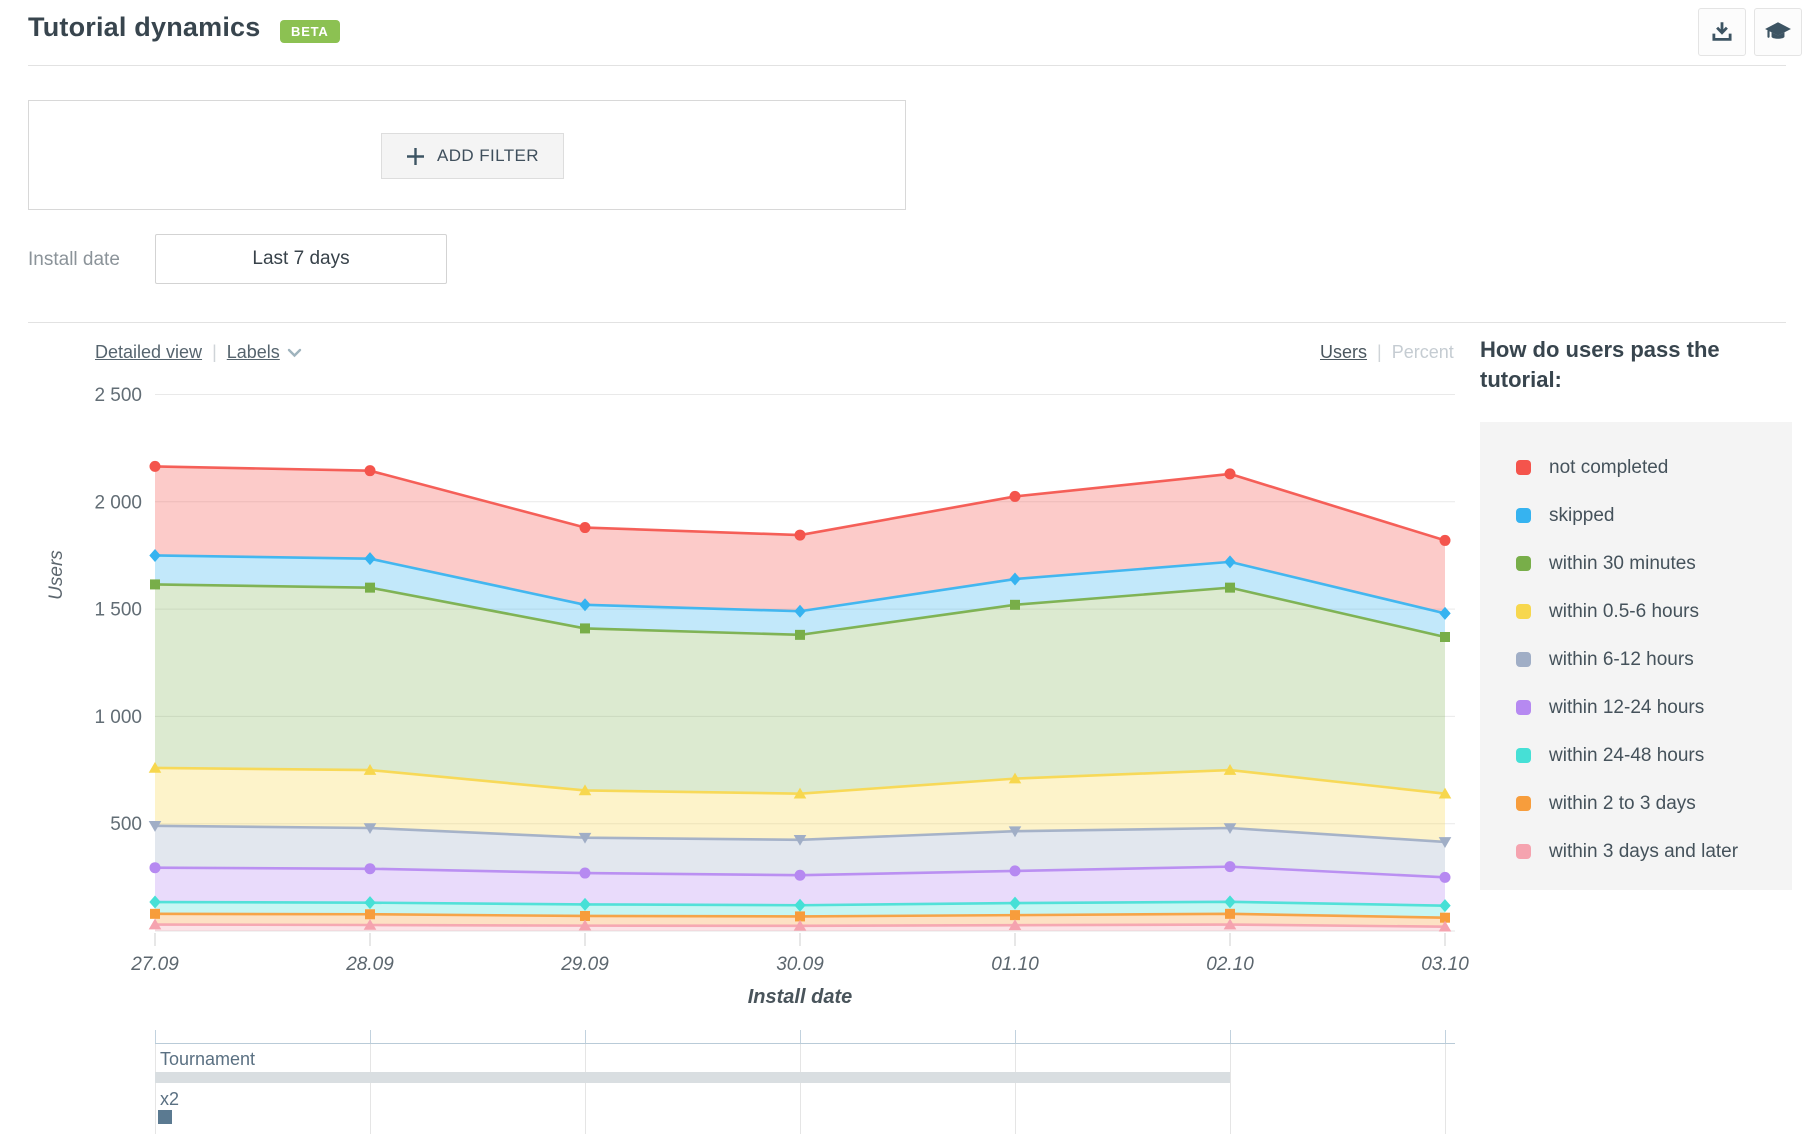 The width and height of the screenshot is (1814, 1134). I want to click on svg-text: 03.10, so click(1445, 964).